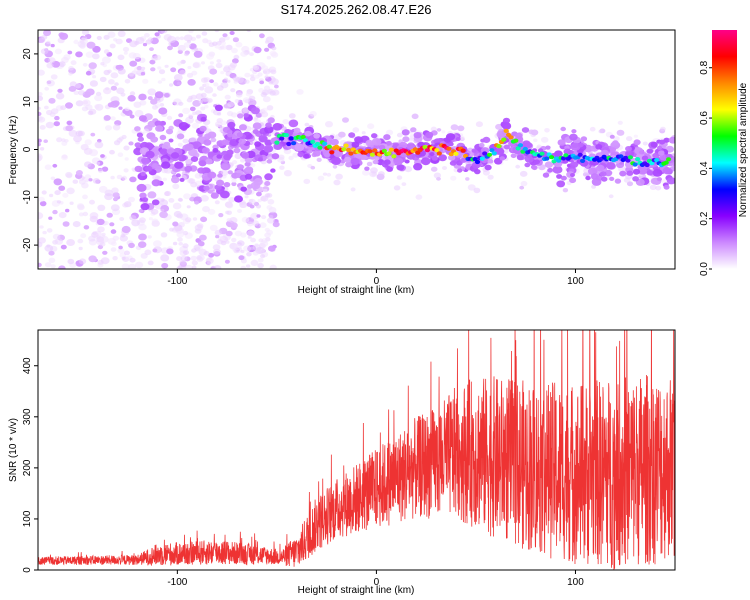 This screenshot has height=600, width=750. What do you see at coordinates (705, 168) in the screenshot?
I see `colorbar-ticks: 0.0 0.2 0.4 0.6 0.8` at bounding box center [705, 168].